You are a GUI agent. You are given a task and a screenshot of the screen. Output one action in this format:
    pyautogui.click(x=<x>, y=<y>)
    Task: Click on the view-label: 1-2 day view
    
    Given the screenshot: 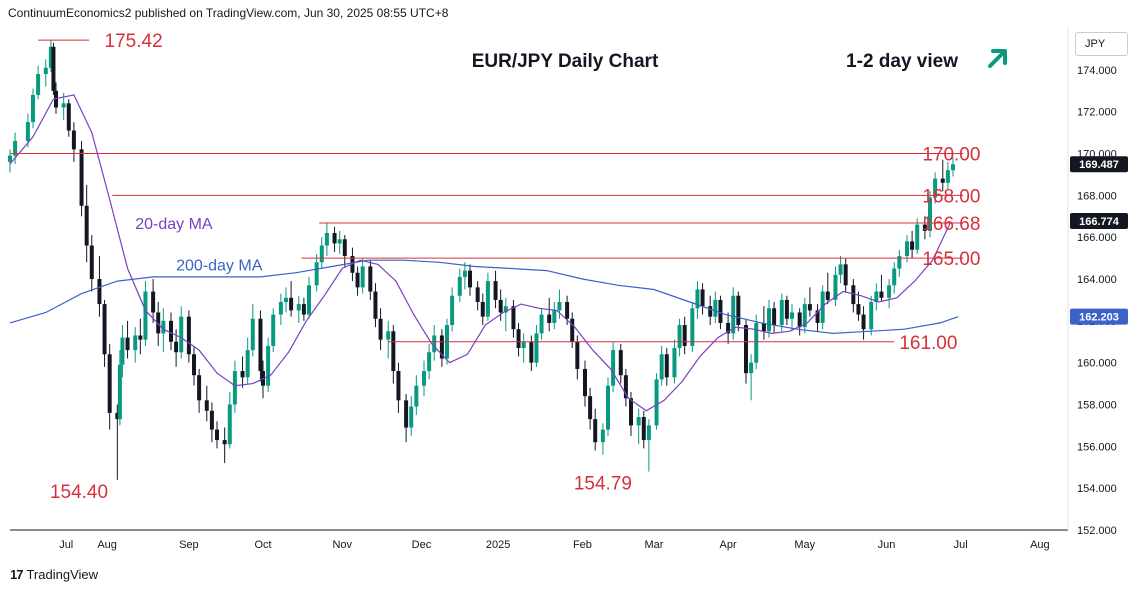 What is the action you would take?
    pyautogui.click(x=902, y=61)
    